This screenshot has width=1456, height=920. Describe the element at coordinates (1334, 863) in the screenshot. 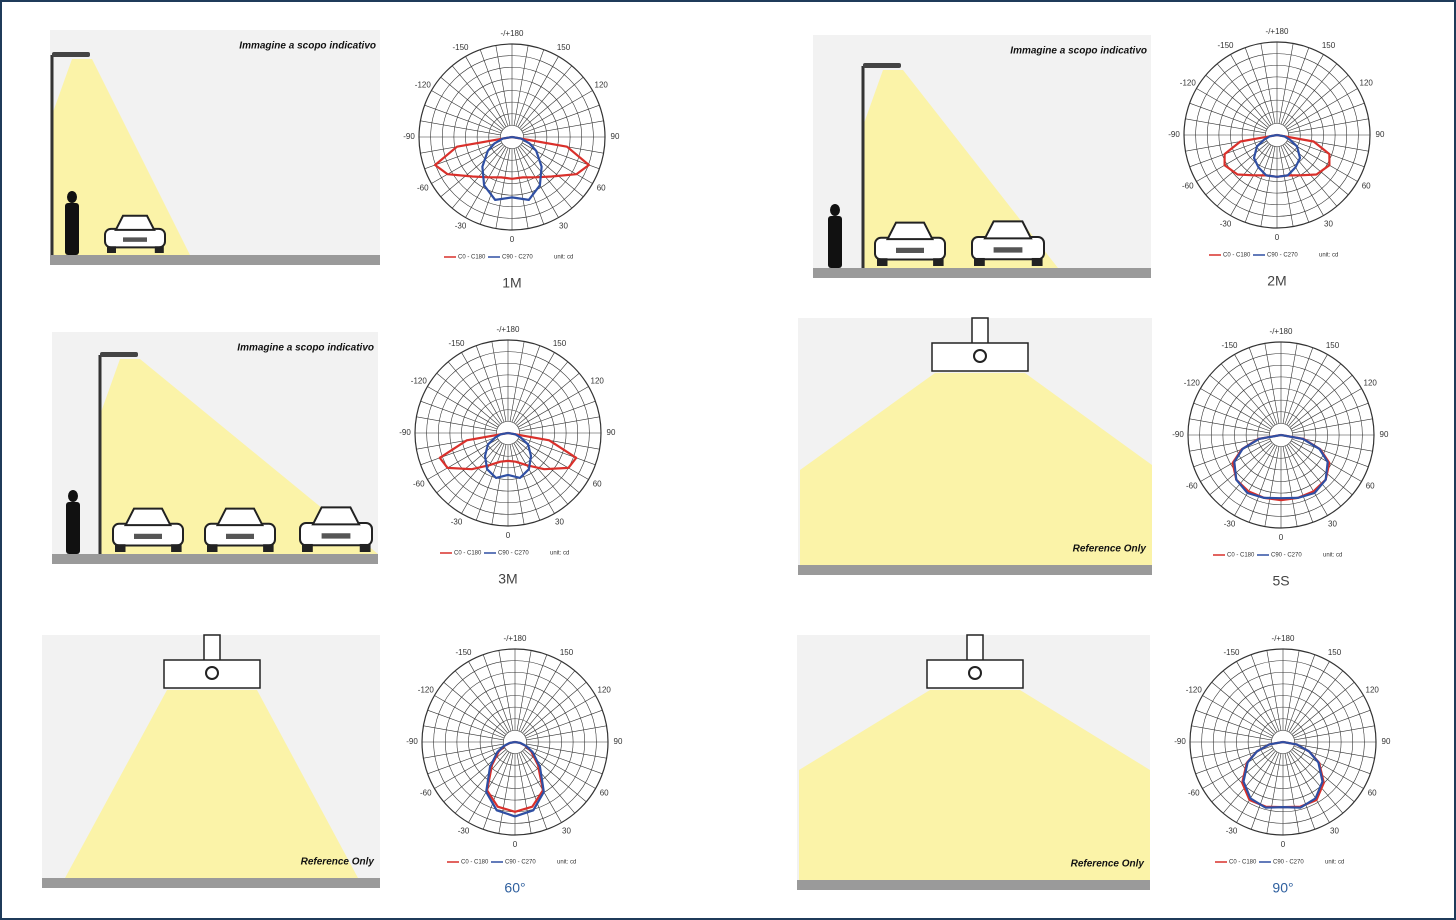

I see `legend-unit: unit: cd` at that location.